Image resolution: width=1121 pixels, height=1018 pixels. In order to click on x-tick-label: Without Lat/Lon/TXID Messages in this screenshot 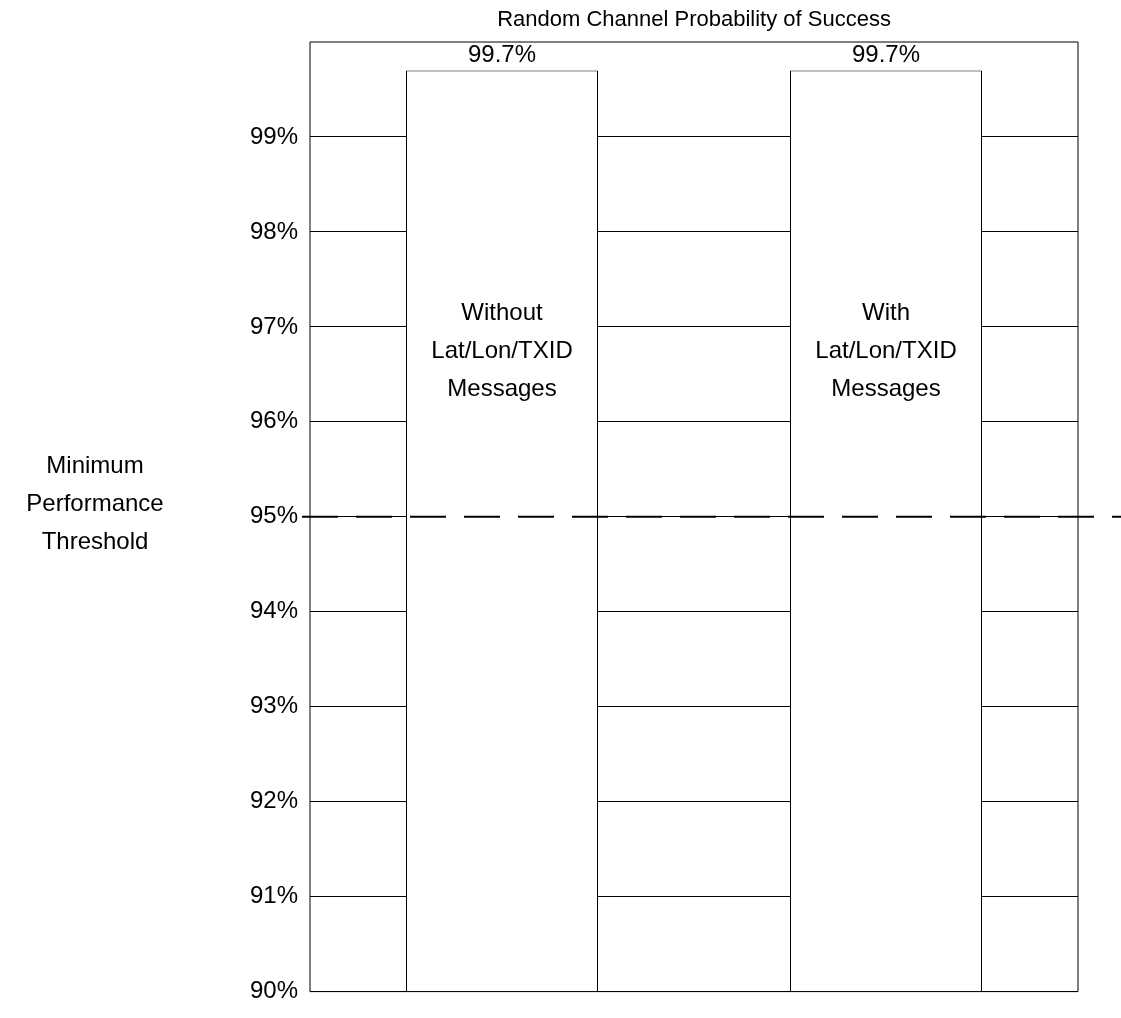, I will do `click(502, 349)`.